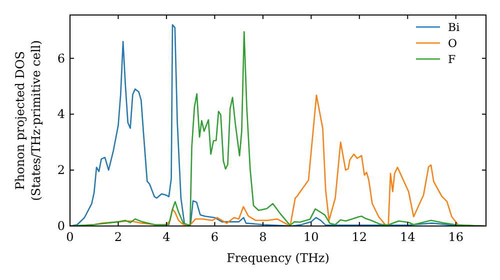 The width and height of the screenshot is (500, 280). Describe the element at coordinates (408, 237) in the screenshot. I see `x-tick-label: 14` at that location.